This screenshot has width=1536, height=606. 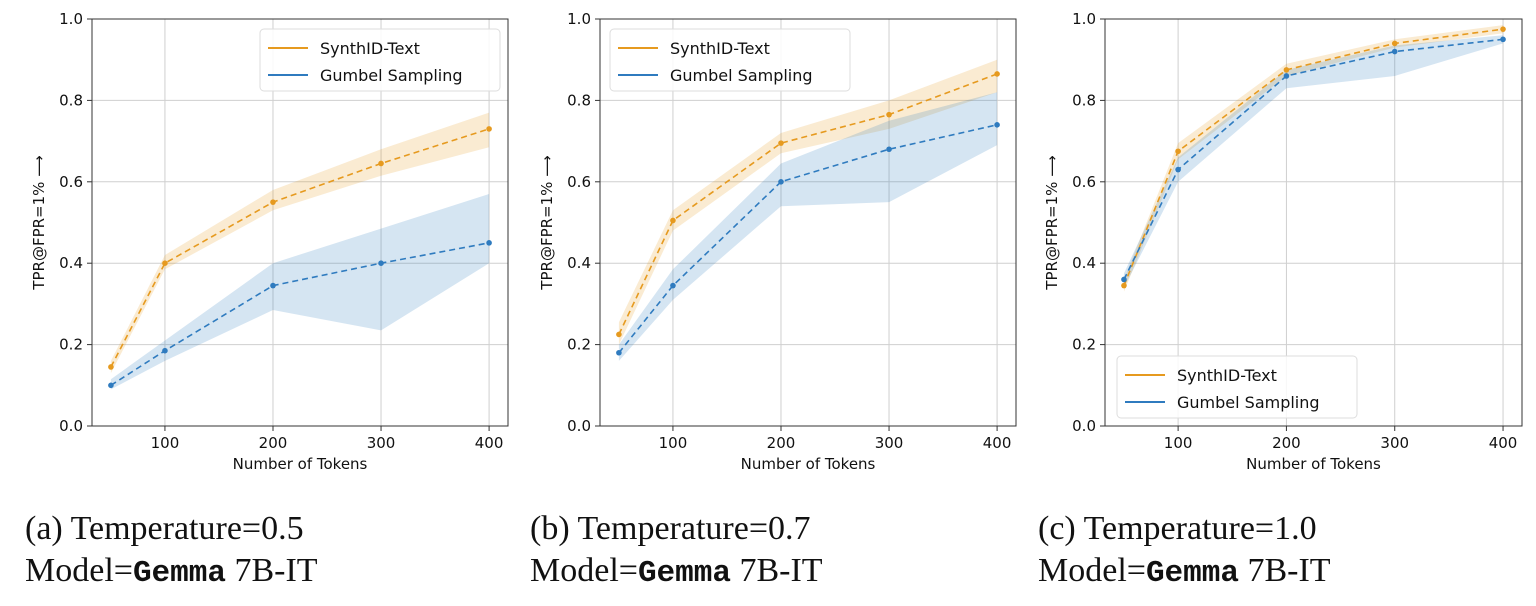 I want to click on caption-temperature: (a) Temperature=0.5, so click(x=164, y=528).